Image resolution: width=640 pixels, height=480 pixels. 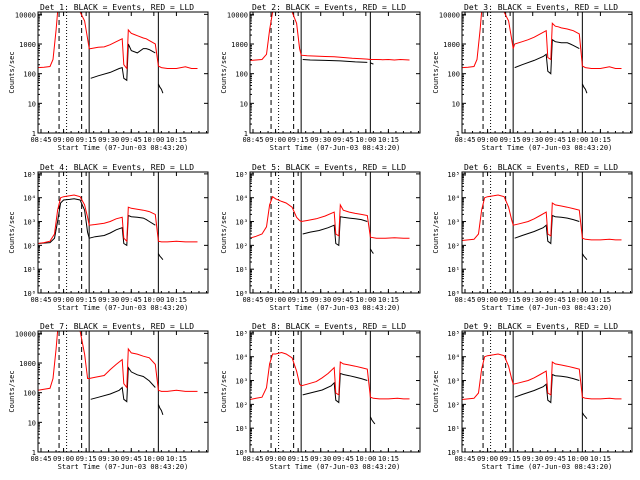 What do you see at coordinates (117, 167) in the screenshot?
I see `panel-title: Det 4: BLACK = Events, RED = LLD` at bounding box center [117, 167].